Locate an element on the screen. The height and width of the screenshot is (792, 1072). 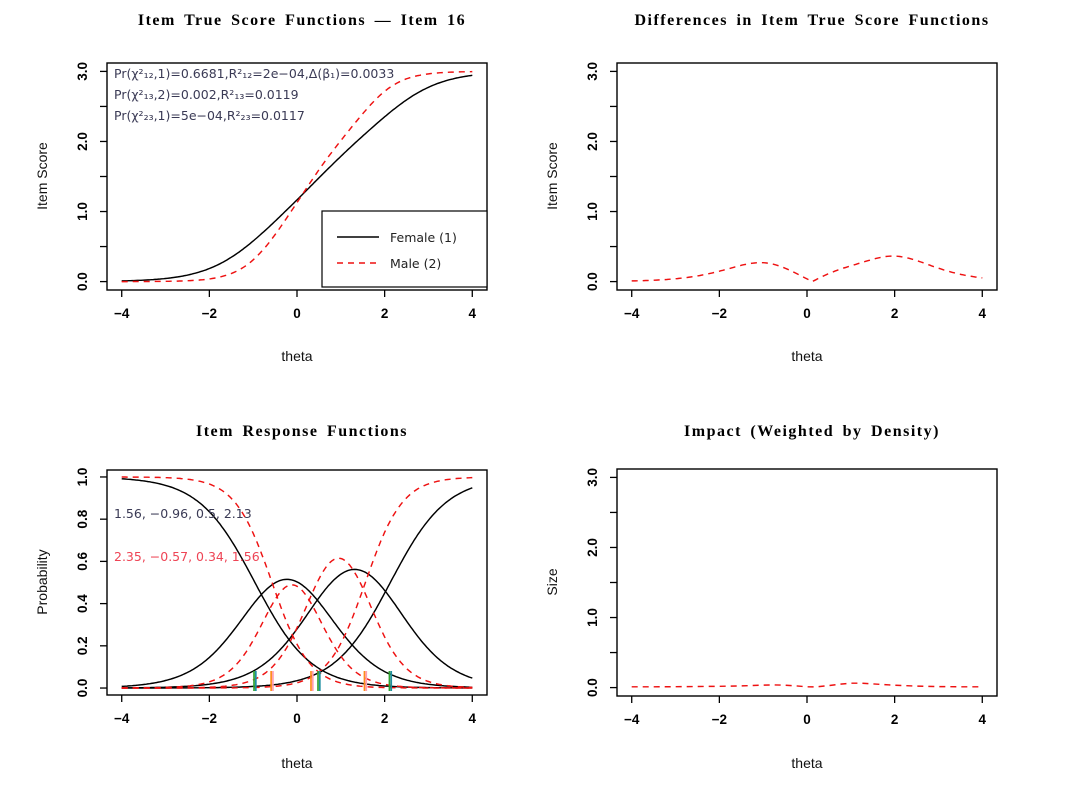
bl-y-tick-label: 1.0 is located at coordinates (82, 477).